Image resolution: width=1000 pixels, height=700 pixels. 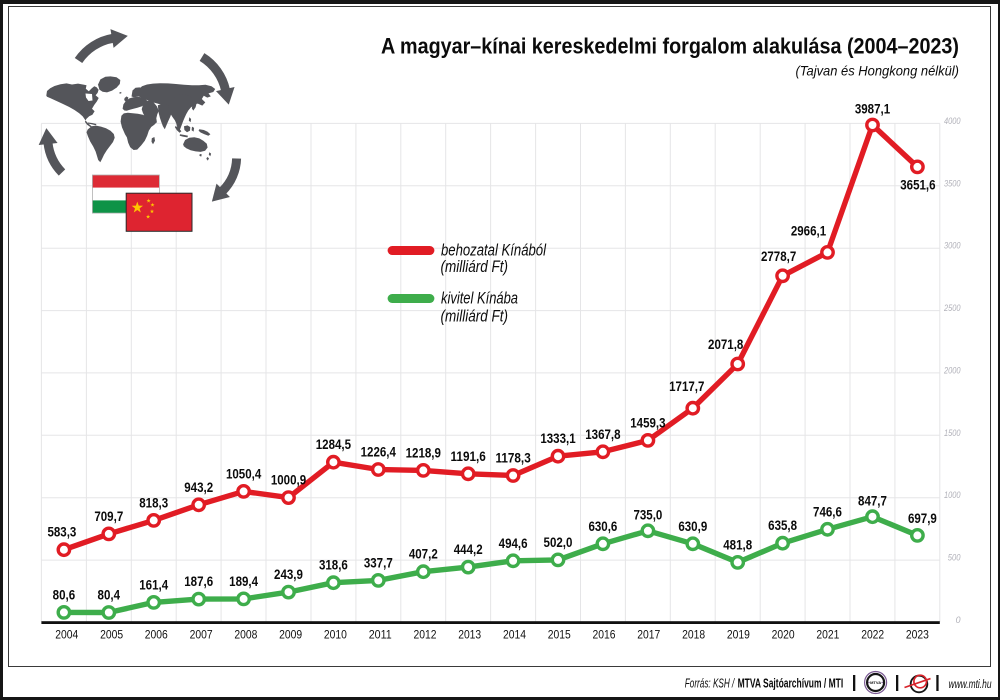 I want to click on svg-text: 2007, so click(x=201, y=635).